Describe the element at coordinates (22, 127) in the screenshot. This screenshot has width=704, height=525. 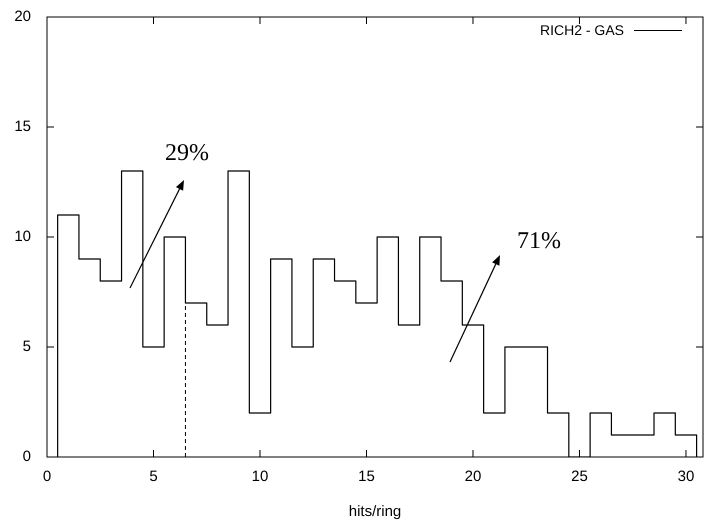
I see `y-tick-label: 15` at that location.